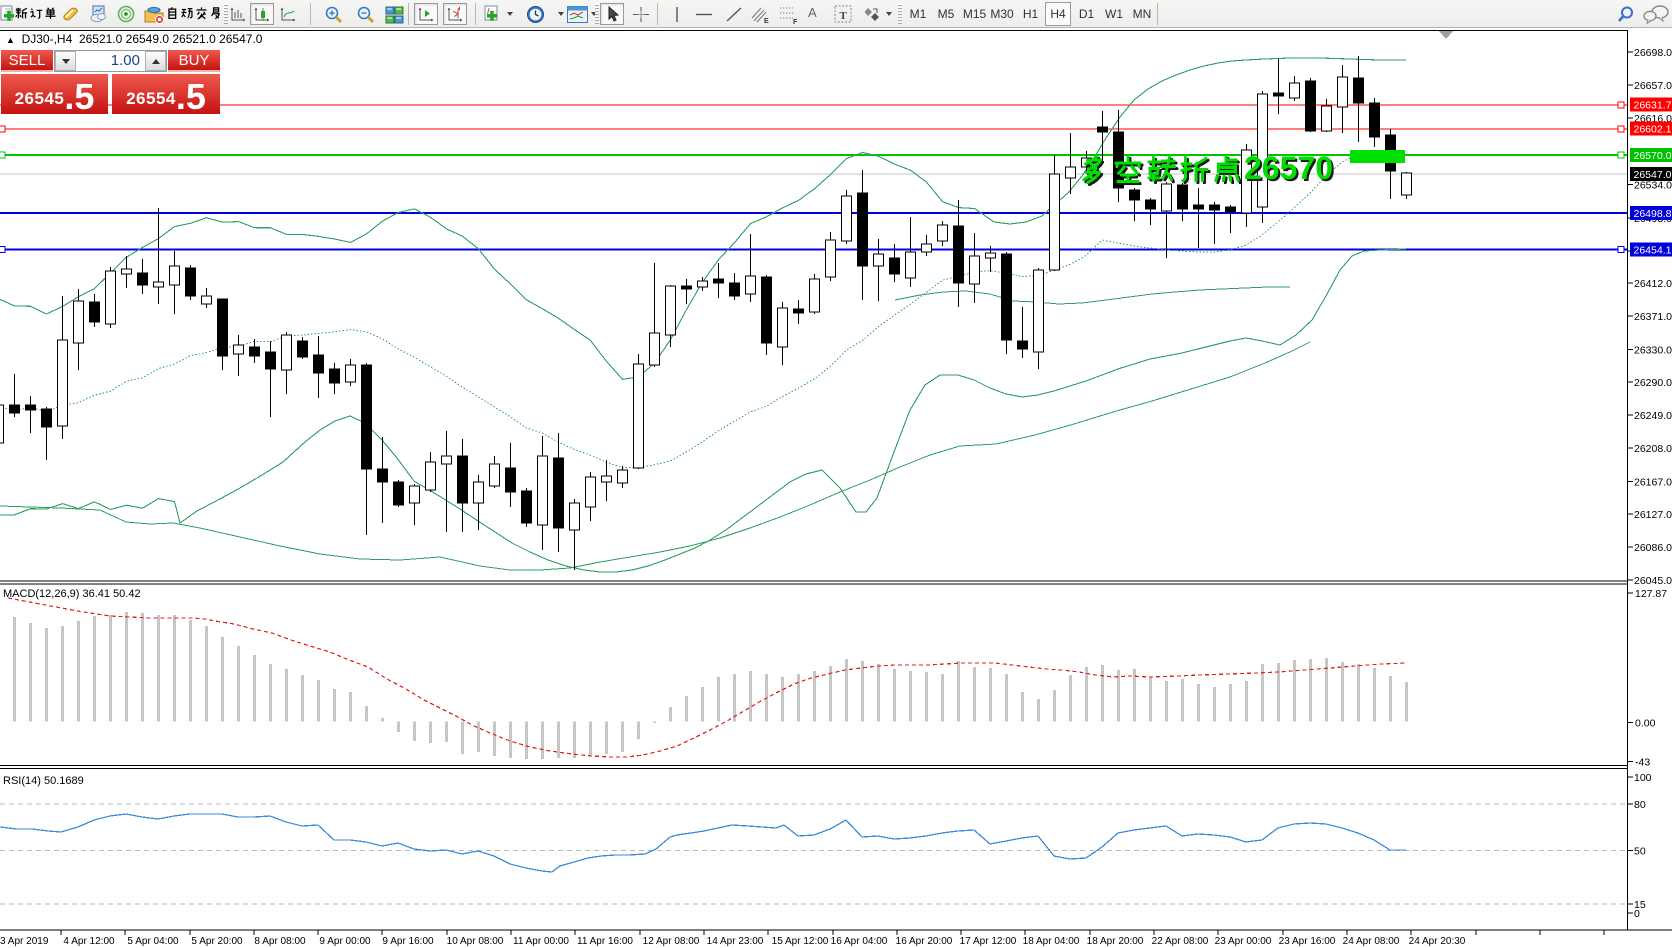  I want to click on svg-text: 11 Apr 00:00, so click(541, 941).